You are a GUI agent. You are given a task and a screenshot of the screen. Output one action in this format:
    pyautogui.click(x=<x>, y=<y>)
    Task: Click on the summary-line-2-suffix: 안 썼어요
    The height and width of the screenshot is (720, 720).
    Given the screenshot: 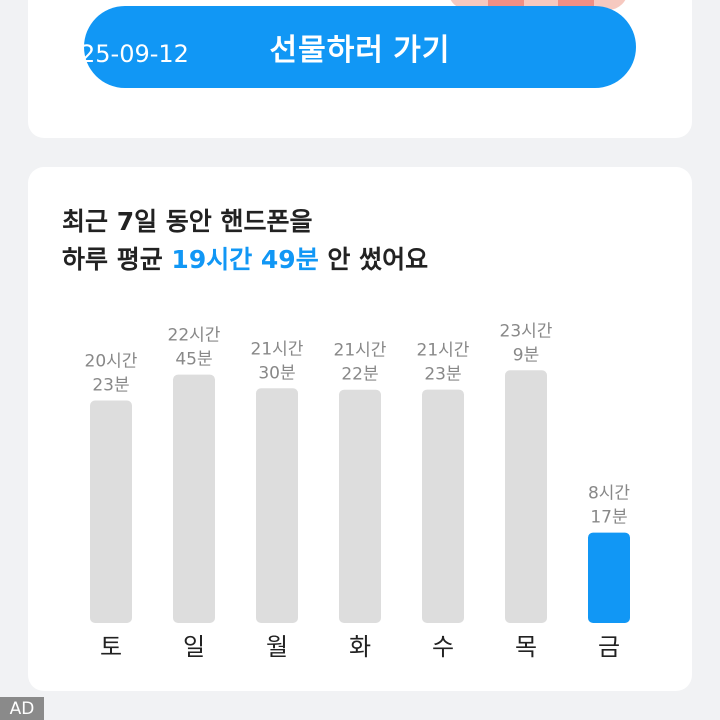 What is the action you would take?
    pyautogui.click(x=373, y=259)
    